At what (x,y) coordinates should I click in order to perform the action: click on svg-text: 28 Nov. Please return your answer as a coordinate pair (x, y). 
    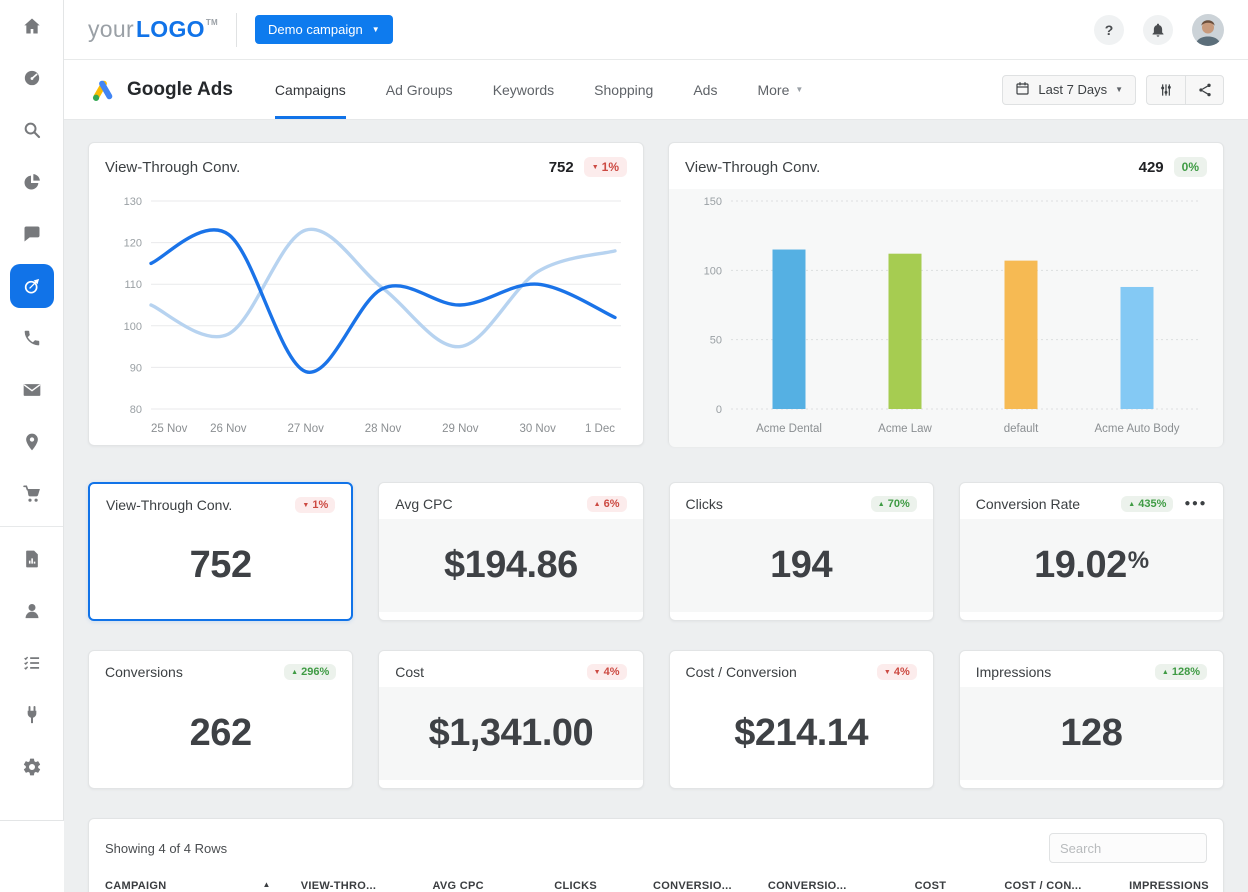
    Looking at the image, I should click on (383, 429).